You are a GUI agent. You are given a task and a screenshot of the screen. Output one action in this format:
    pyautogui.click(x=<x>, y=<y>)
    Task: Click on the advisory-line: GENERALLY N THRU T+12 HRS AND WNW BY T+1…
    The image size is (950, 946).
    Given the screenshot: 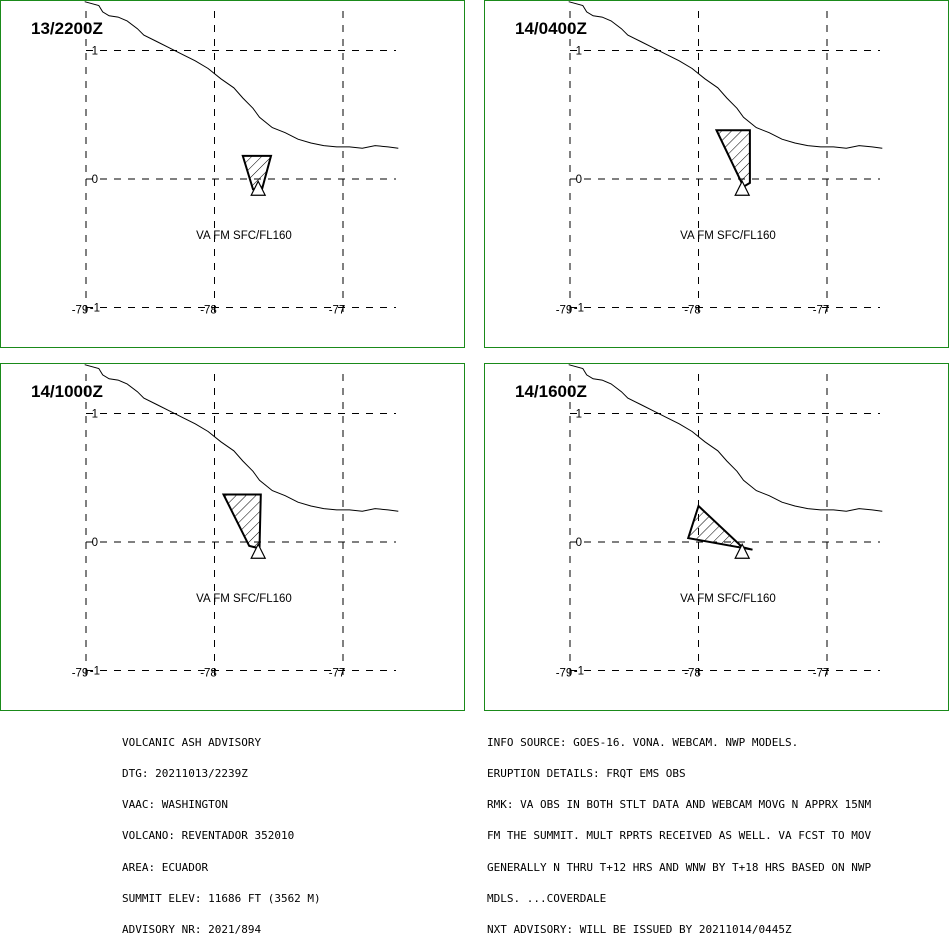 What is the action you would take?
    pyautogui.click(x=679, y=867)
    